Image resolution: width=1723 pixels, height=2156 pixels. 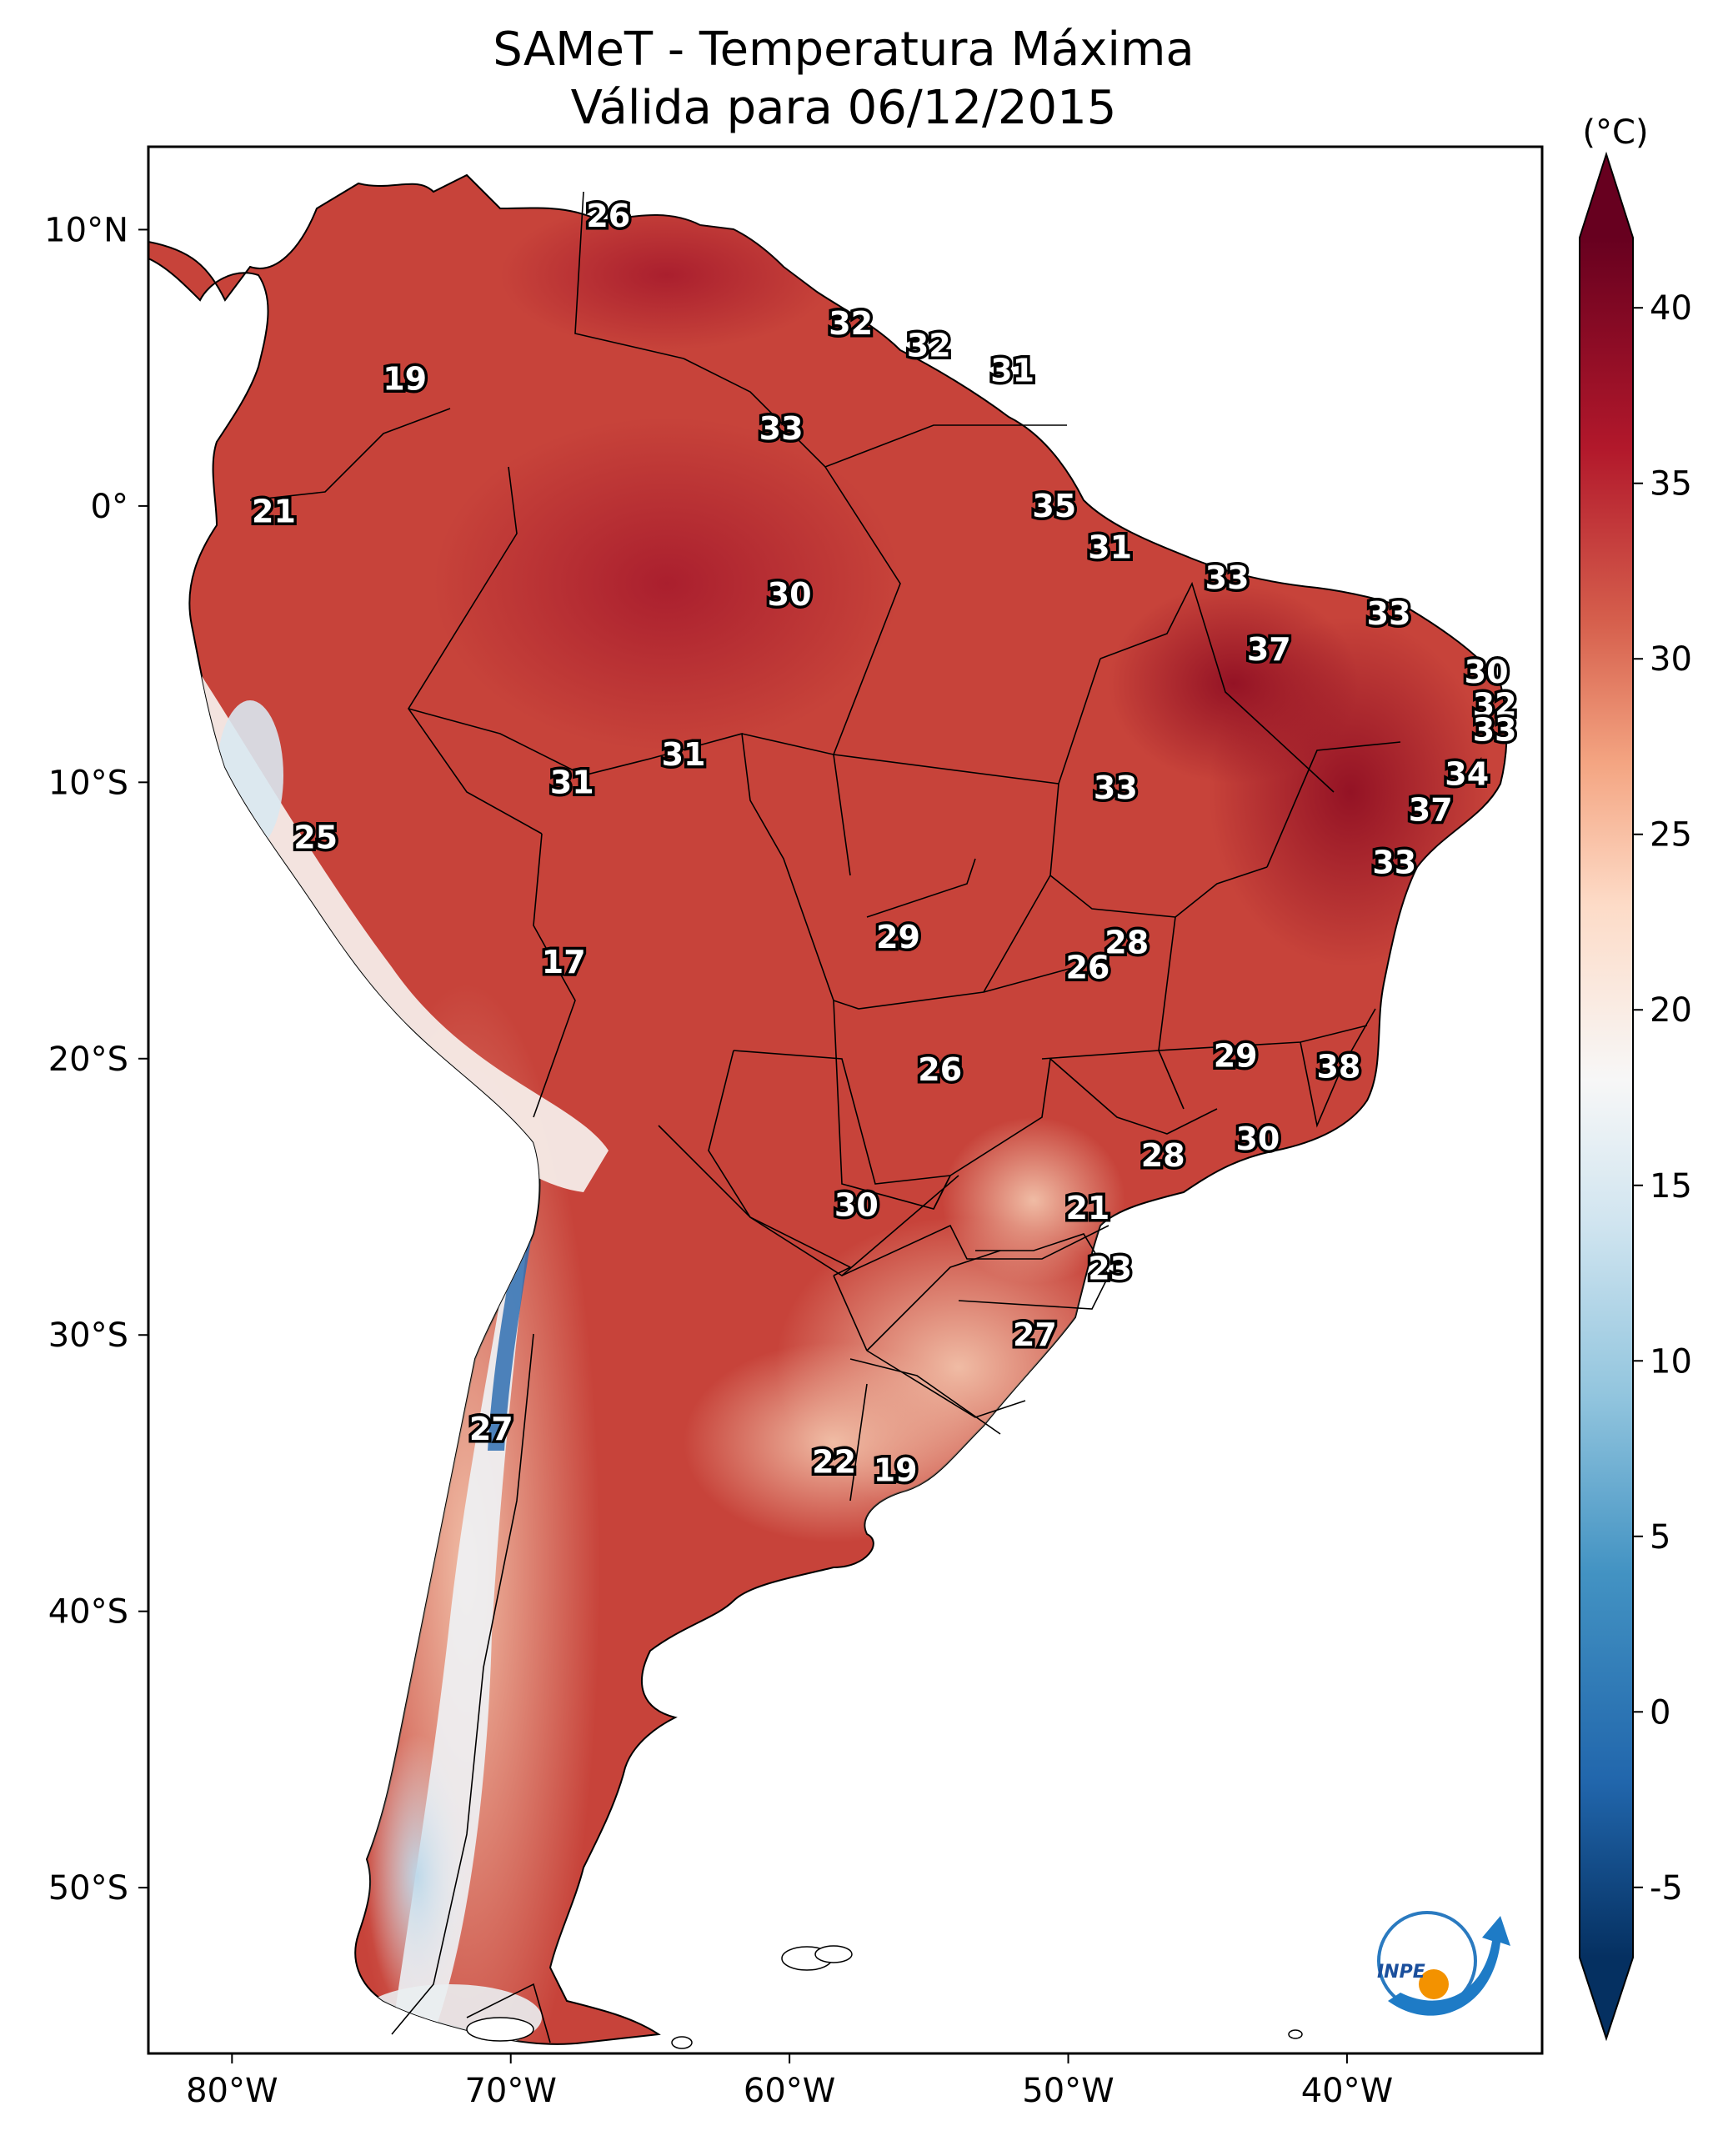 I want to click on lat-tick-label: 40°S, so click(x=88, y=1612).